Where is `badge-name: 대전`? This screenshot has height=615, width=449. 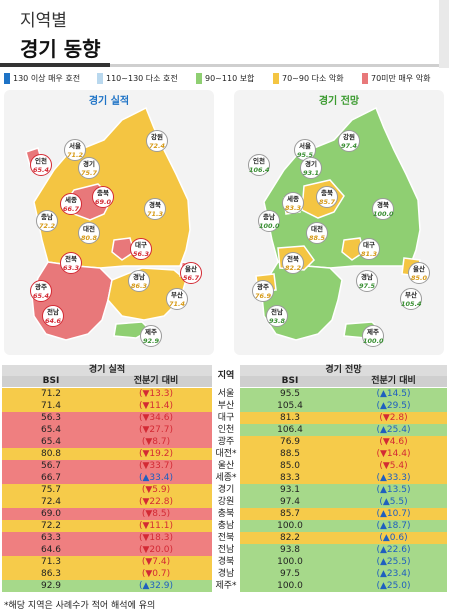 badge-name: 대전 is located at coordinates (317, 229).